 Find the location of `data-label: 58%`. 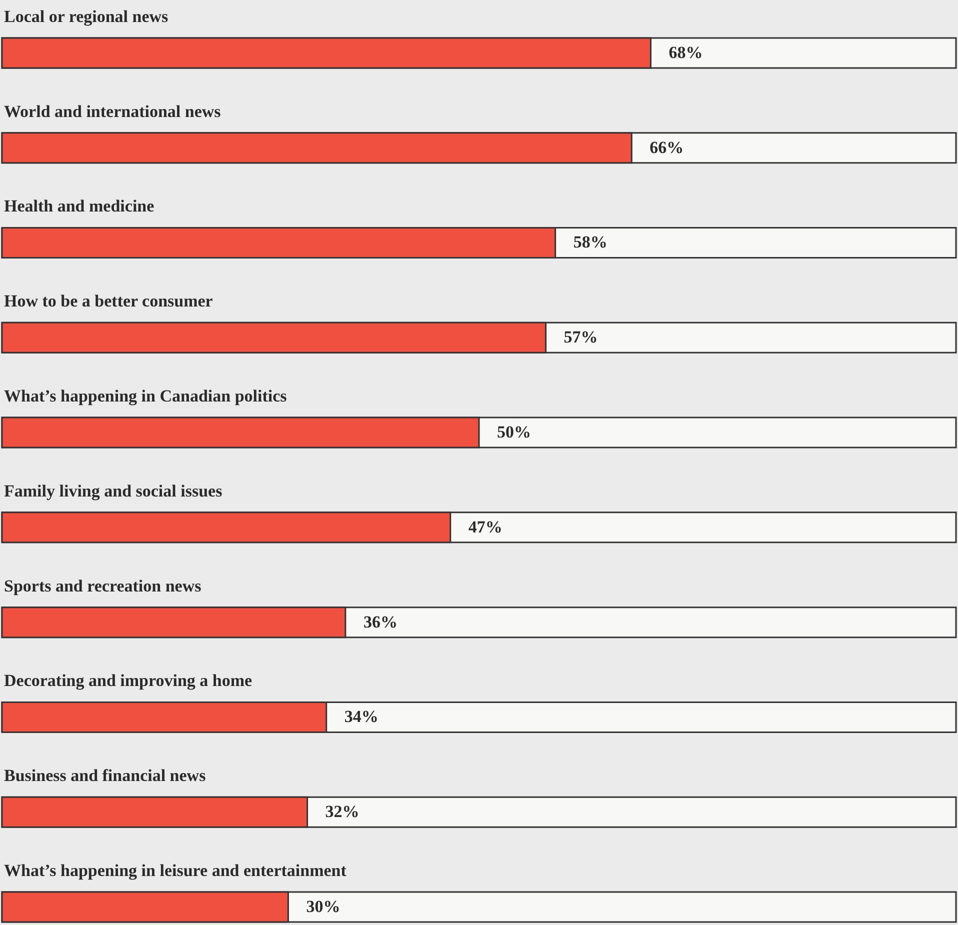

data-label: 58% is located at coordinates (590, 242).